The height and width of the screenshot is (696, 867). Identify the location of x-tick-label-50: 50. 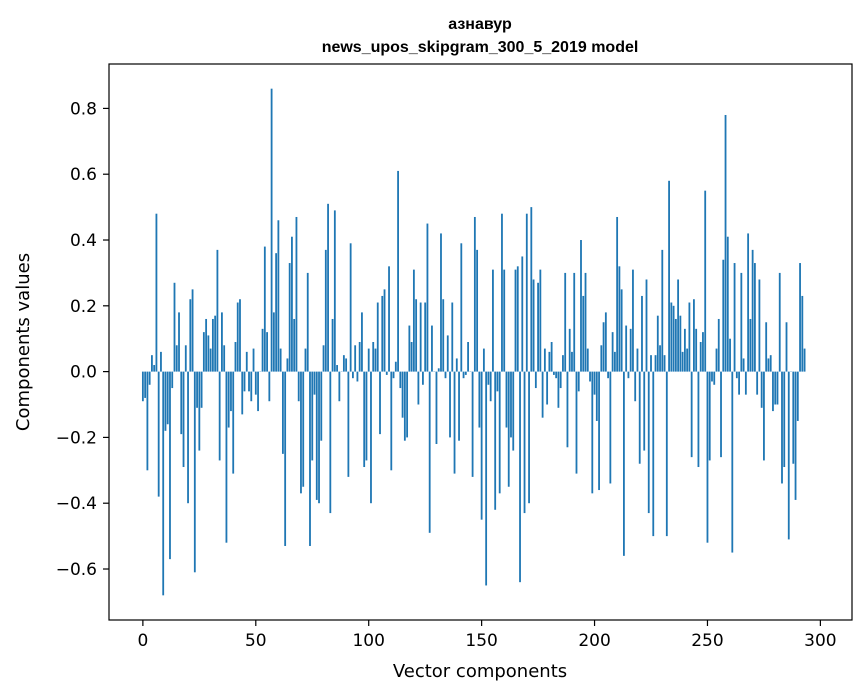
(256, 641).